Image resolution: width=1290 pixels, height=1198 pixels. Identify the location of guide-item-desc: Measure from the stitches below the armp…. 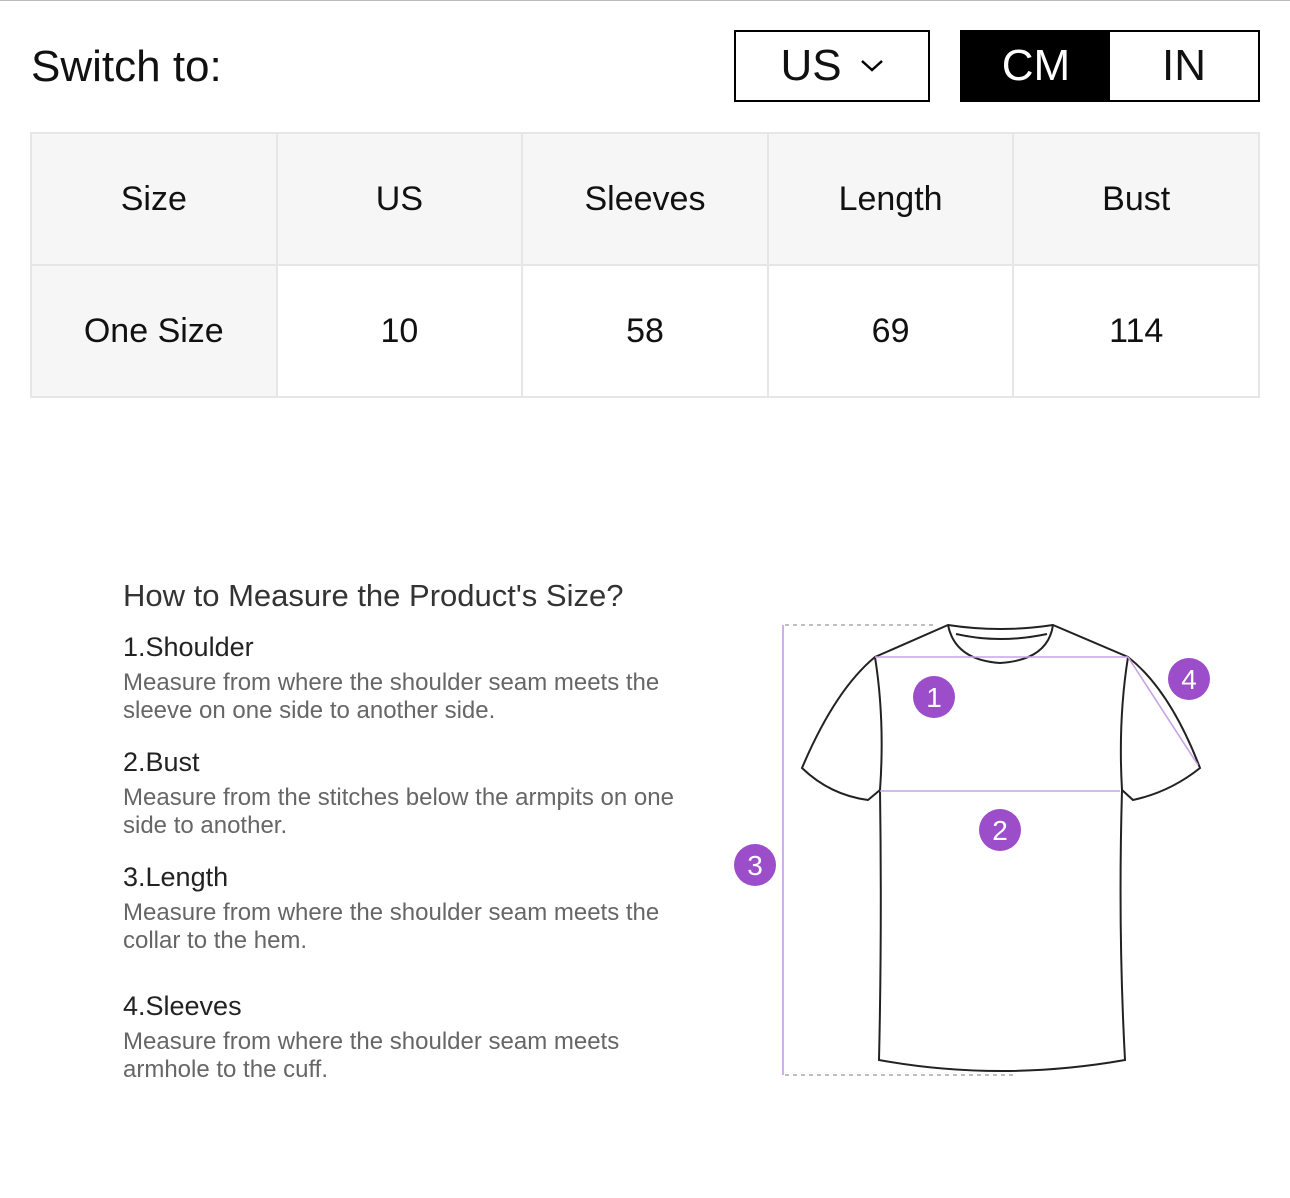
(398, 811).